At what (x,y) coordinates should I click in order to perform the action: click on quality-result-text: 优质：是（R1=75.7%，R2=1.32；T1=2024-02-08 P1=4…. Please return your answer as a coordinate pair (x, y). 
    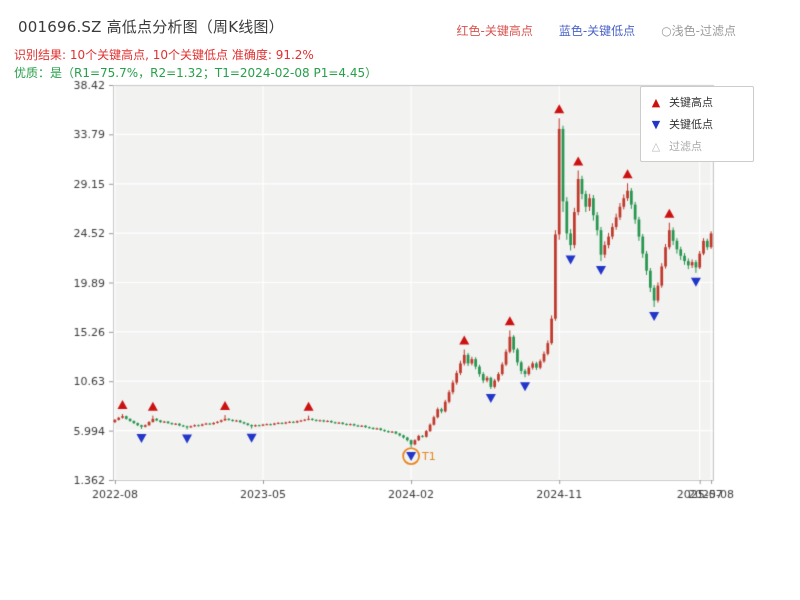
    Looking at the image, I should click on (196, 73).